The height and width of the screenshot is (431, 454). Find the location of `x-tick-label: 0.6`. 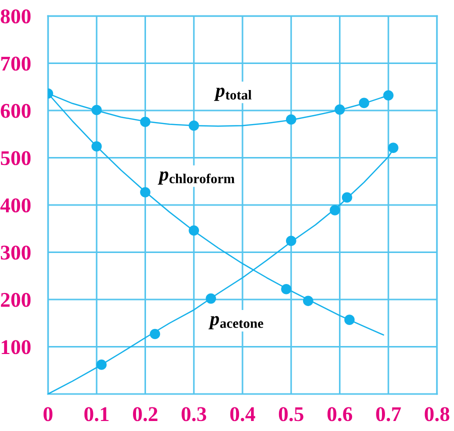

x-tick-label: 0.6 is located at coordinates (340, 414).